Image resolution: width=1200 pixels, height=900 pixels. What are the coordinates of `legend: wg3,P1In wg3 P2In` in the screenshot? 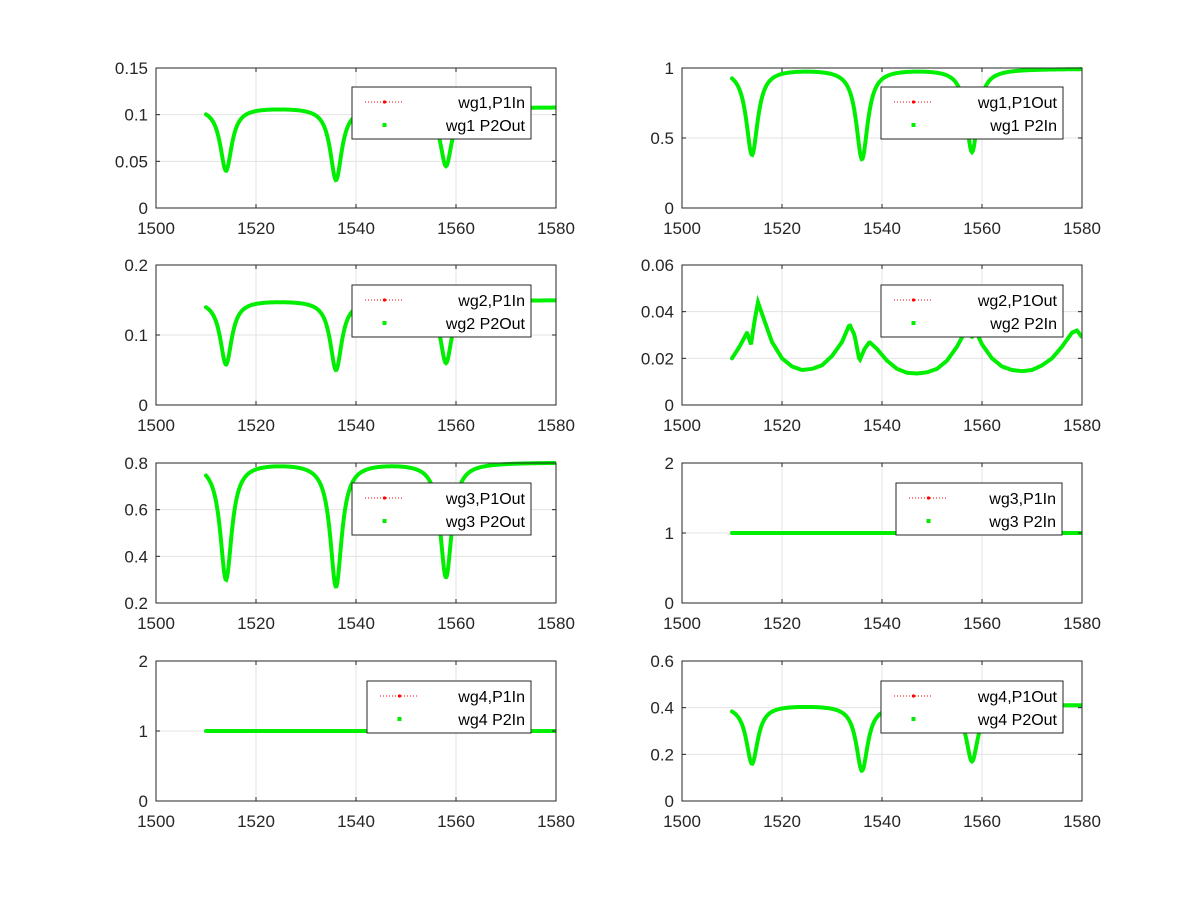 It's located at (979, 509).